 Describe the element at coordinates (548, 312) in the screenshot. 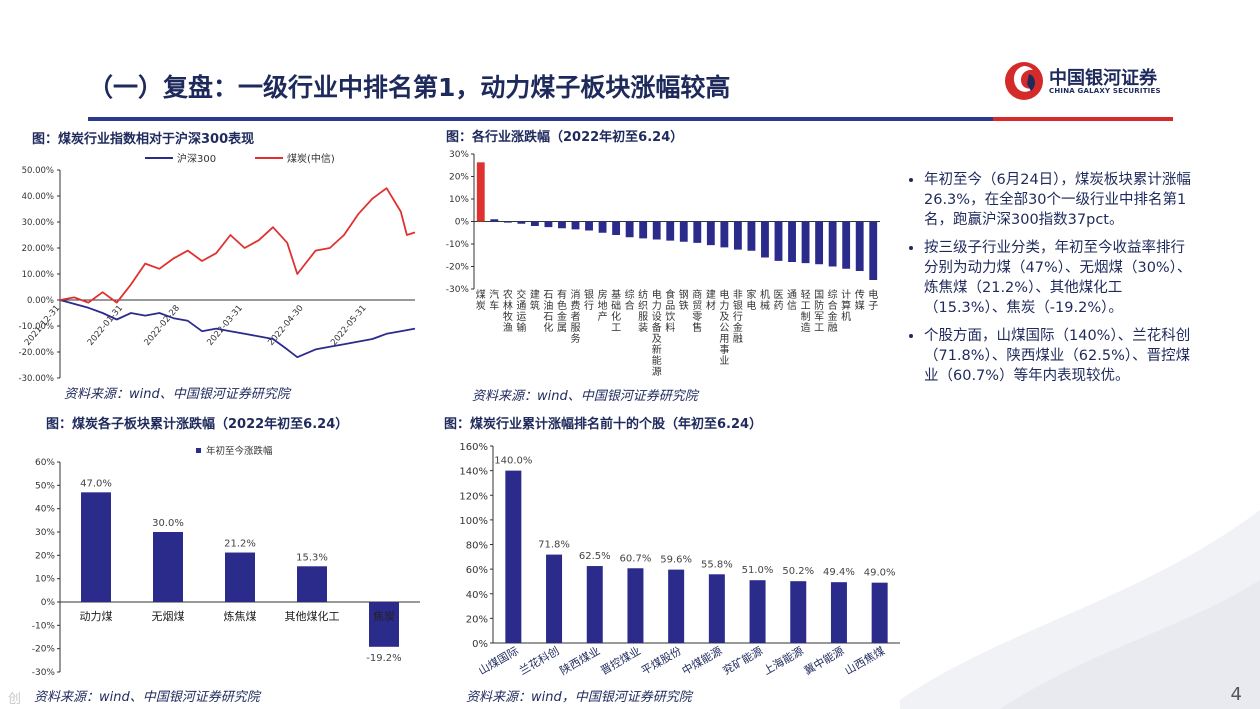

I see `category-label: 石油石化` at that location.